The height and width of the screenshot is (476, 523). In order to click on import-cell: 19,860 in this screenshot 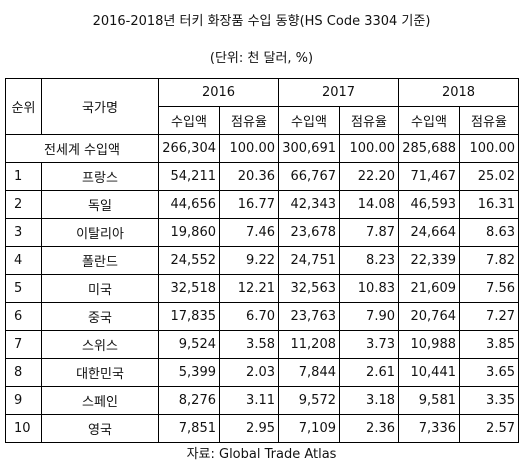, I will do `click(189, 232)`.